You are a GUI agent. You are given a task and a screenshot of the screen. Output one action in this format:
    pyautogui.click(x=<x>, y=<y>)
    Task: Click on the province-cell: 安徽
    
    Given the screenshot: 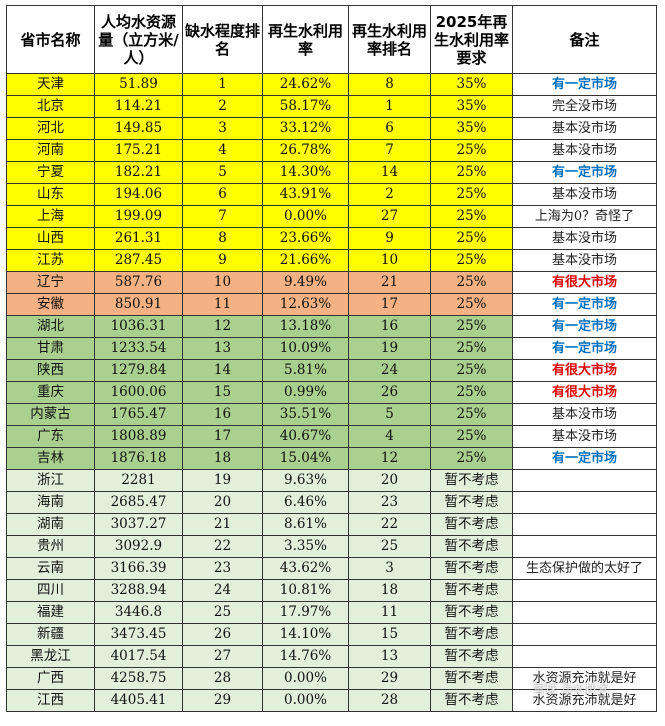 What is the action you would take?
    pyautogui.click(x=50, y=304)
    